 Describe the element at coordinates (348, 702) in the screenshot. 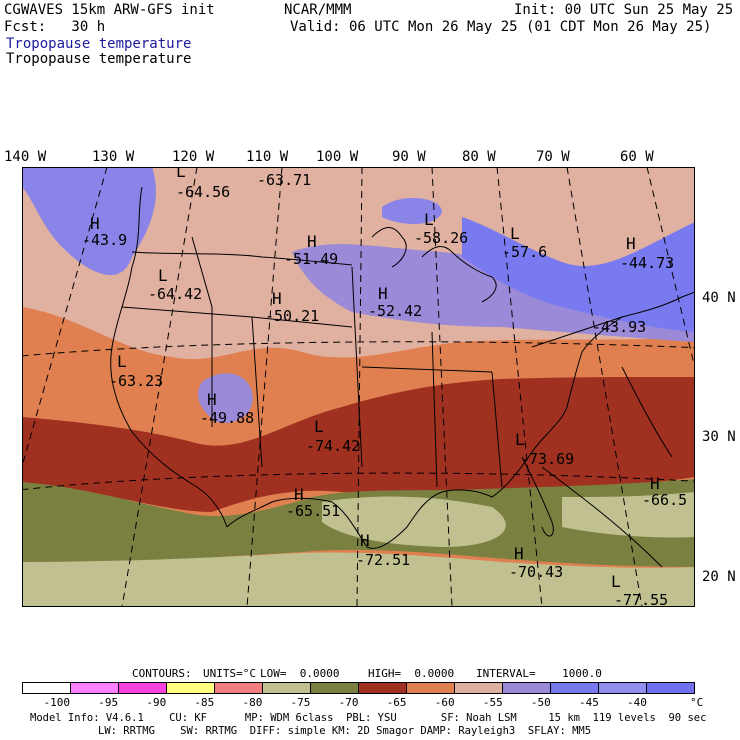

I see `colorbar-tick-label: -70` at that location.